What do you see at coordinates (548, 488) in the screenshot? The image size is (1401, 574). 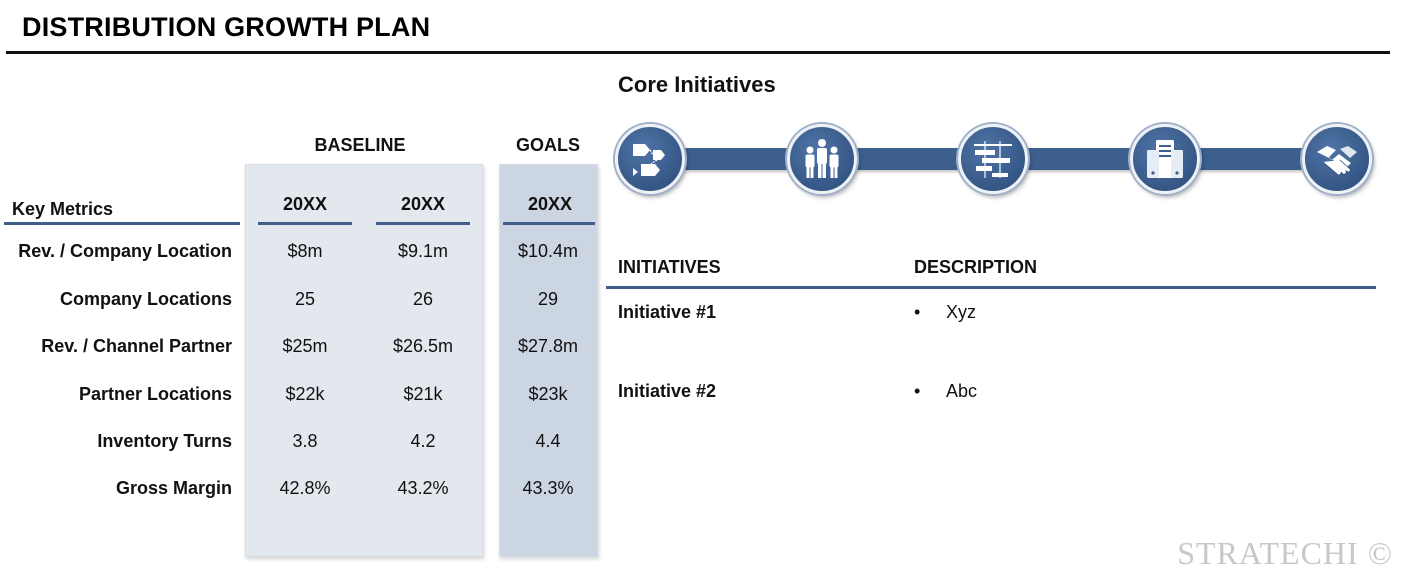 I see `metric-cell: 43.3%` at bounding box center [548, 488].